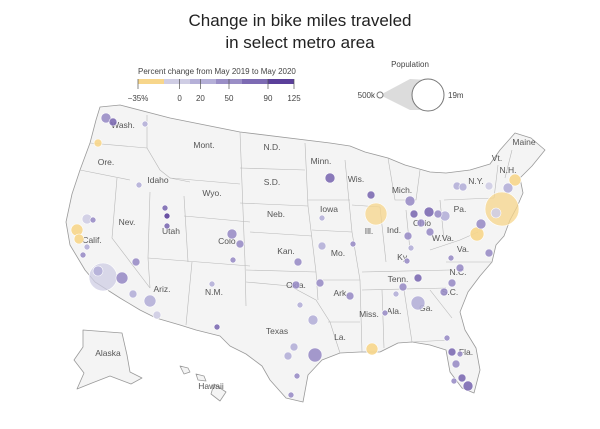  Describe the element at coordinates (108, 359) in the screenshot. I see `alaska` at that location.